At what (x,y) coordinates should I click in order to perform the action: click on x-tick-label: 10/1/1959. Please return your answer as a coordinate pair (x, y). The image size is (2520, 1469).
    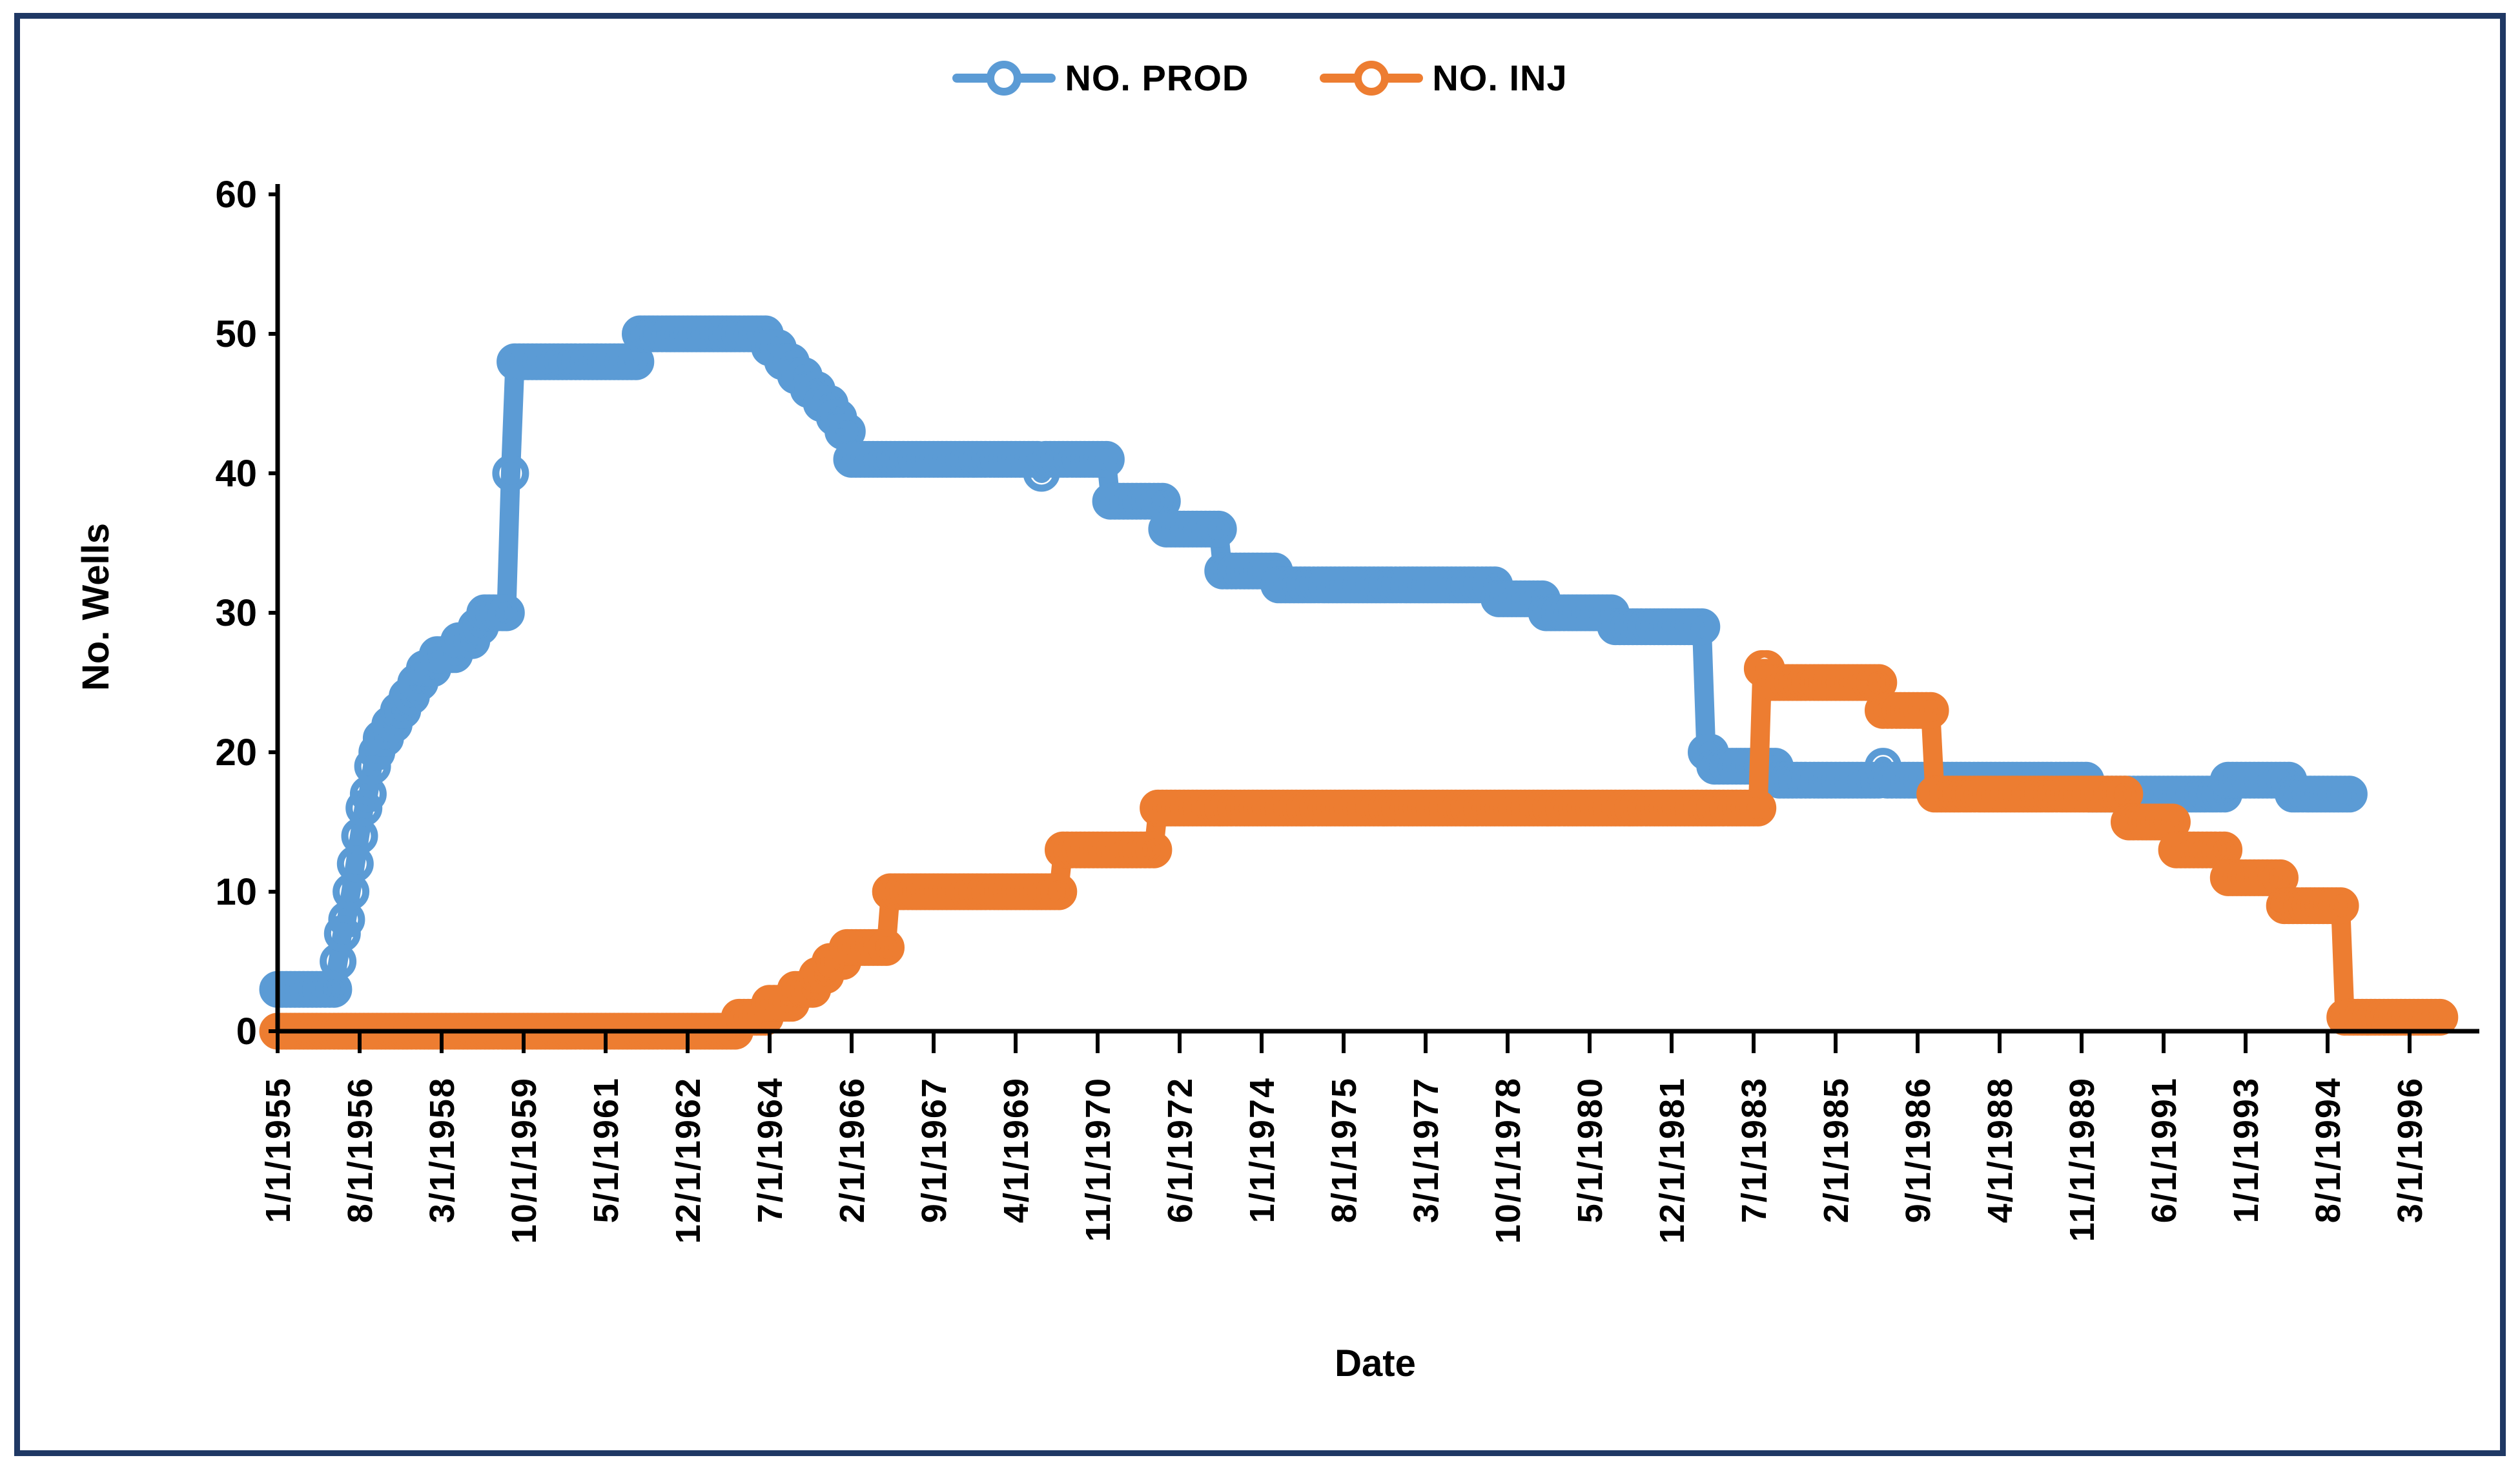
    Looking at the image, I should click on (524, 1160).